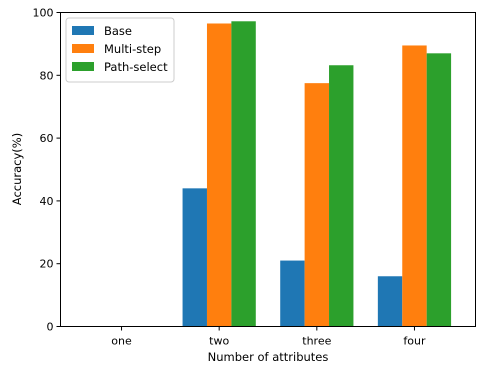  I want to click on legend-label: Path-select, so click(136, 67).